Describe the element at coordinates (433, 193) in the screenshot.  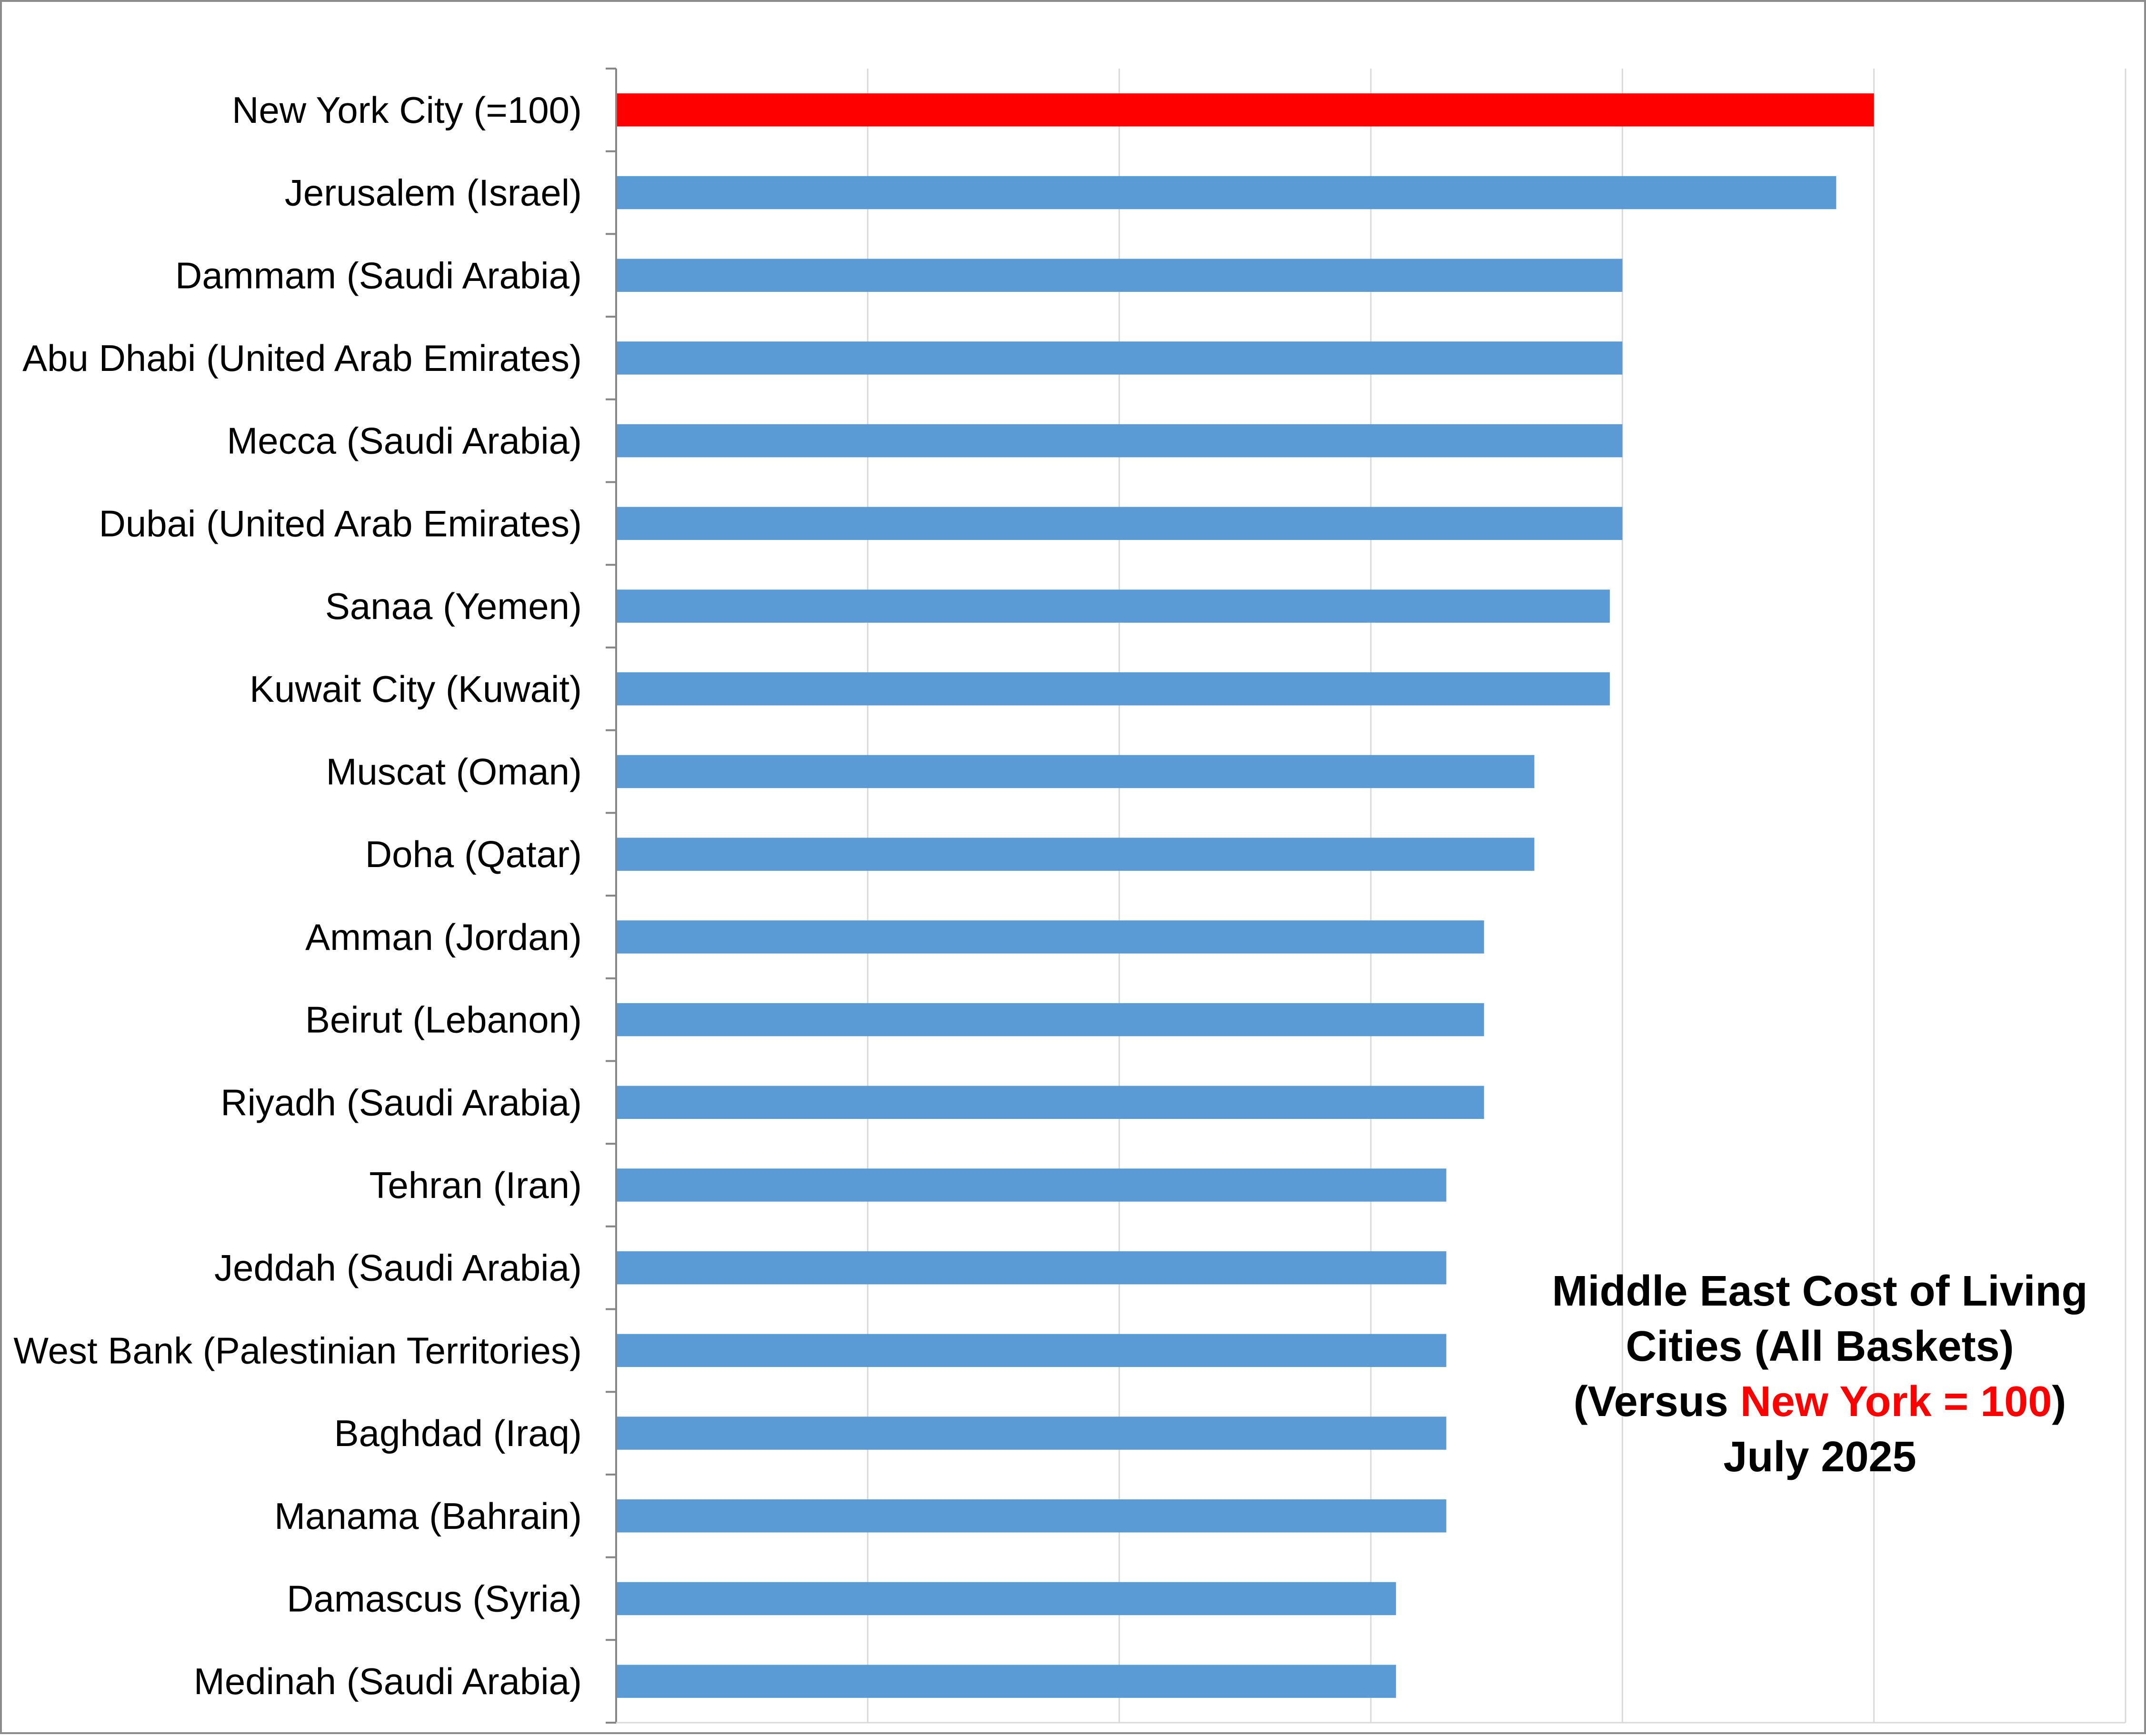
I see `category-label-2: Jerusalem (Israel)` at that location.